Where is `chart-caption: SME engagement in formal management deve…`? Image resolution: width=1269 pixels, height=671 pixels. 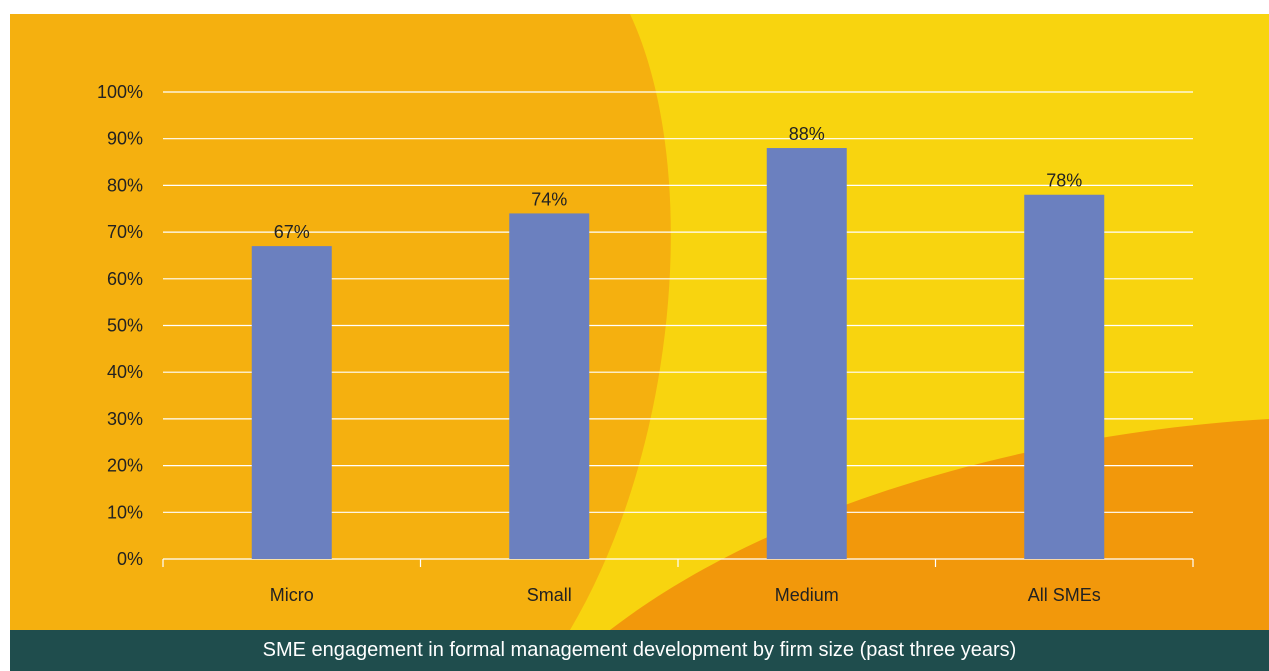 chart-caption: SME engagement in formal management deve… is located at coordinates (639, 650).